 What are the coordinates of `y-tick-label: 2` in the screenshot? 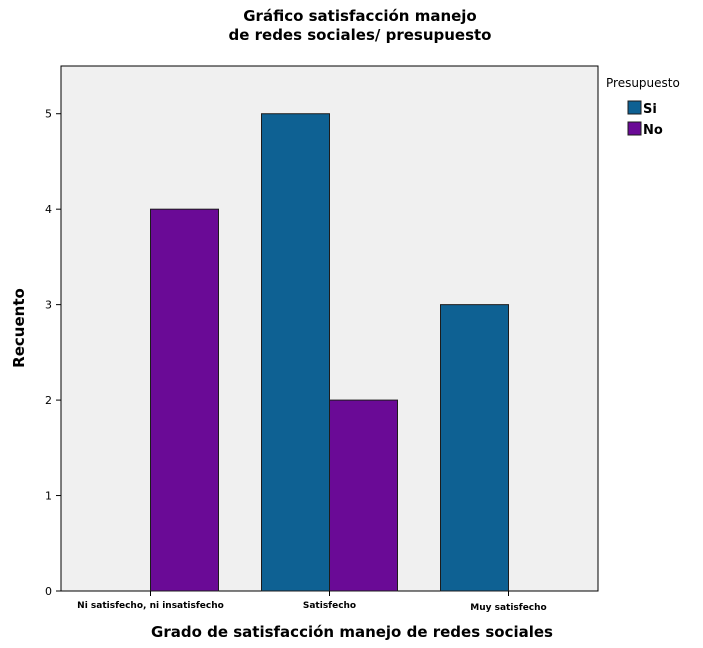 It's located at (48, 400).